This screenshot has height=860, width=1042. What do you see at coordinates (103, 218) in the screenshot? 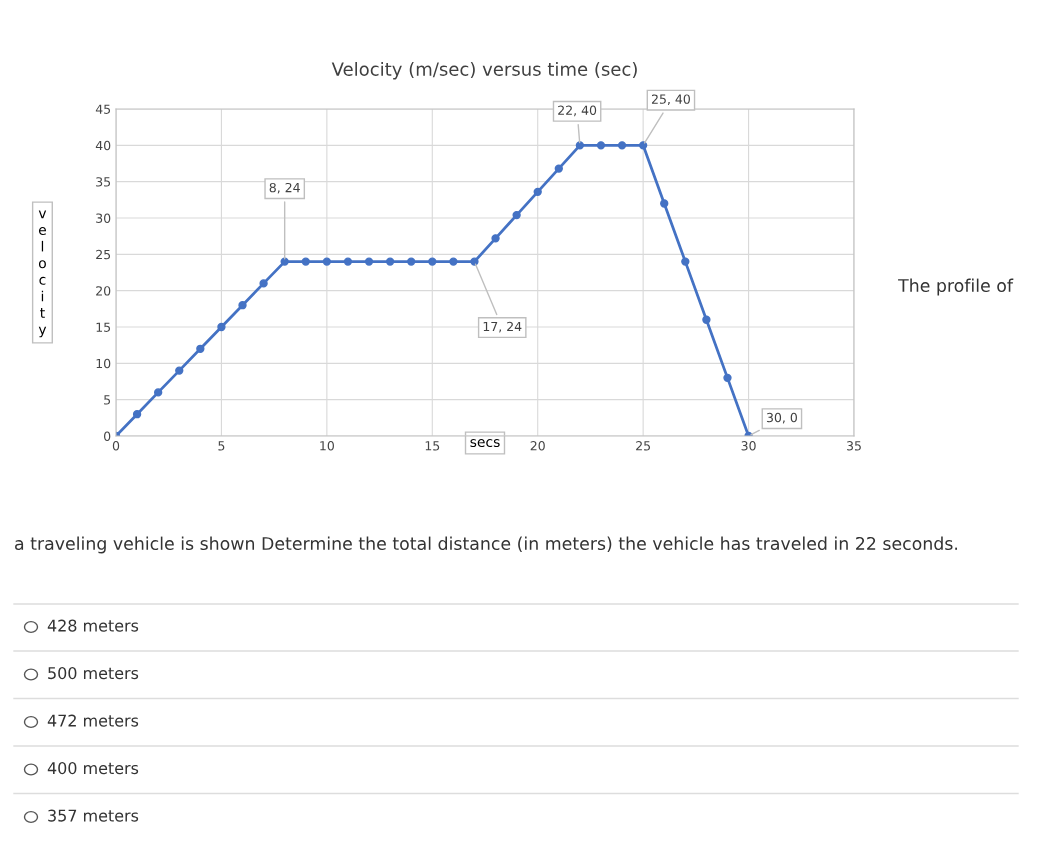
I see `y-tick-label: 30` at bounding box center [103, 218].